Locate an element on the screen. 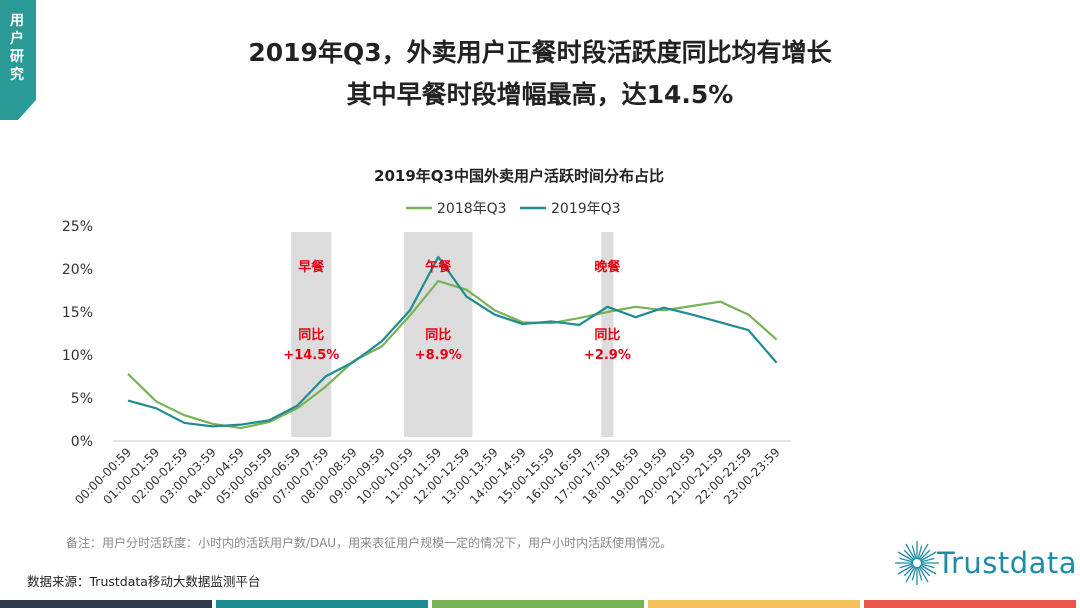 This screenshot has width=1080, height=608. page-title-line2: 其中早餐时段增幅最高，达14.5% is located at coordinates (540, 94).